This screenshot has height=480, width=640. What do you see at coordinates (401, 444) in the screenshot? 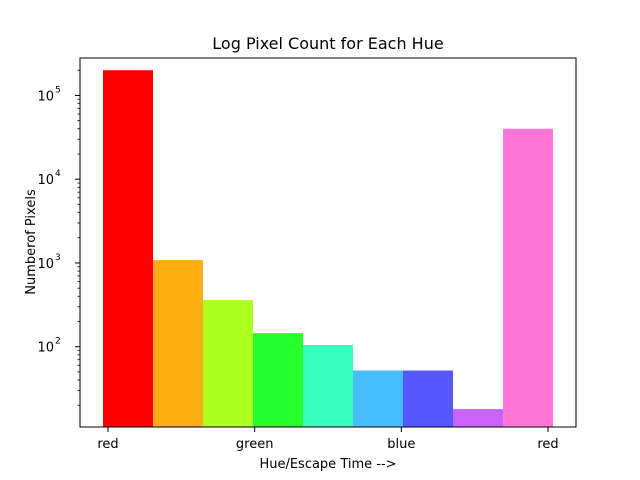
I see `x-tick-label: blue` at bounding box center [401, 444].